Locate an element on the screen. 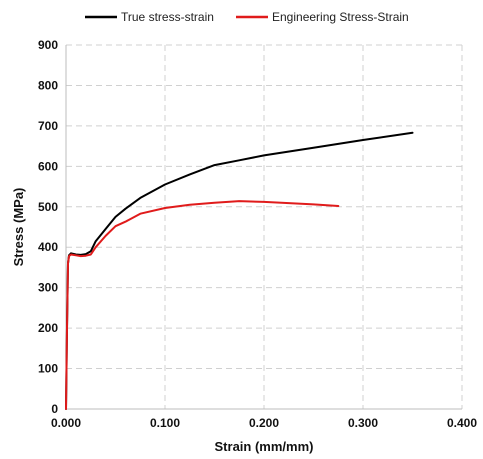  x-tick-label: 0.100 is located at coordinates (165, 423).